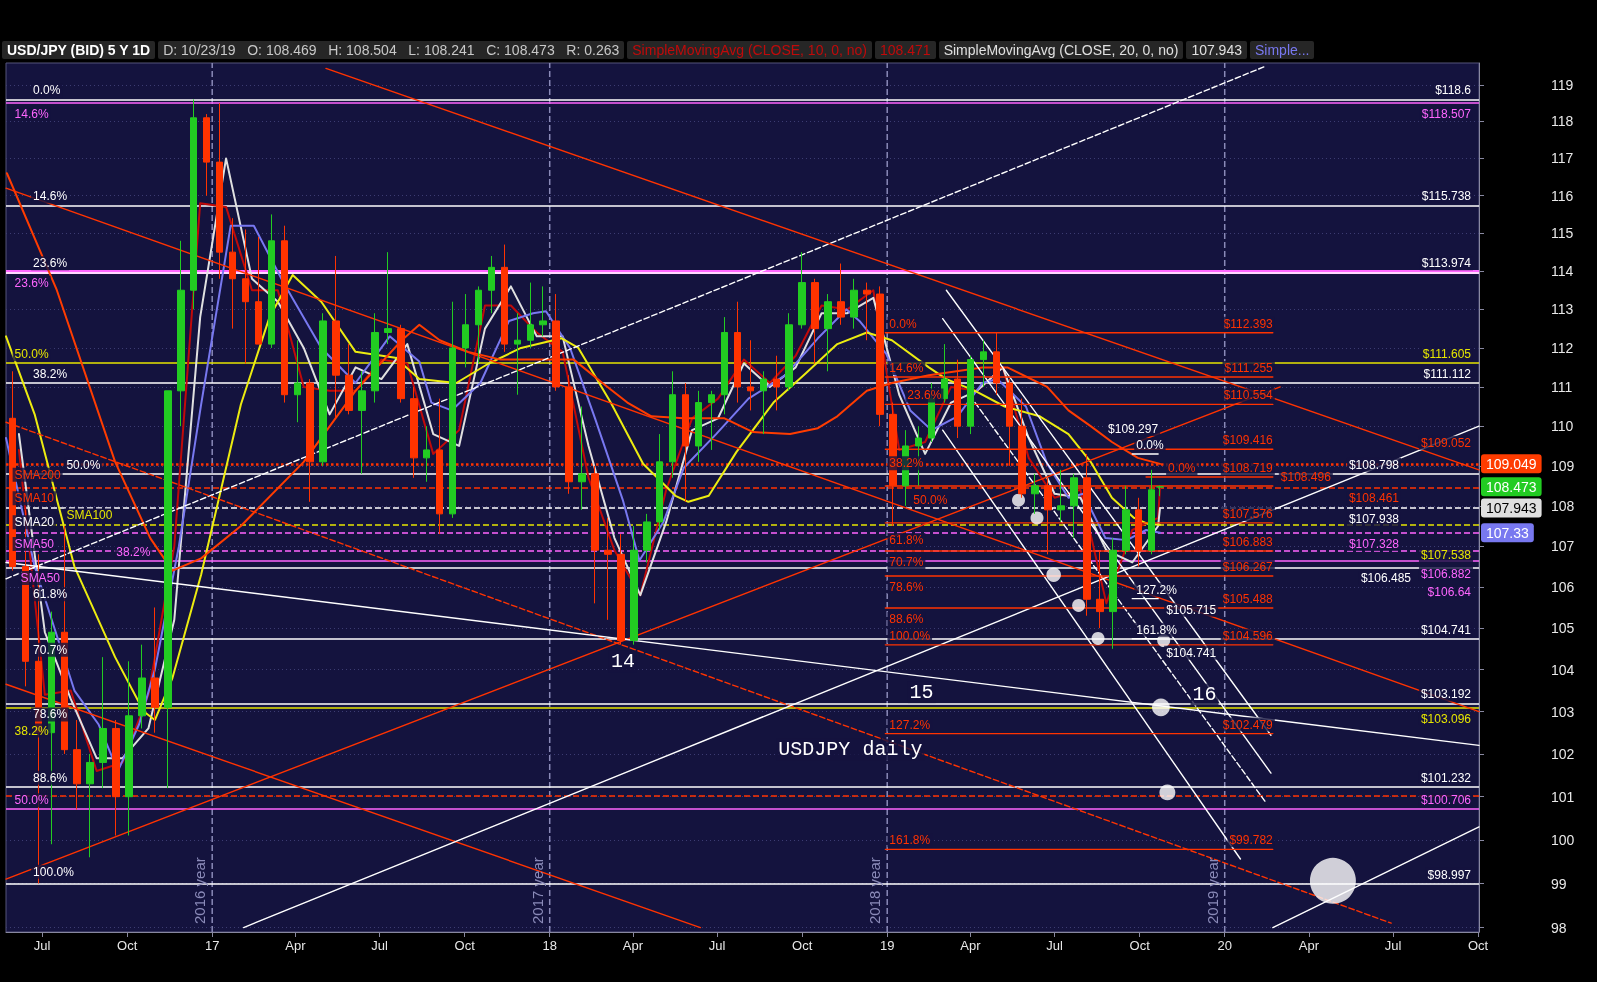 The width and height of the screenshot is (1597, 982). What do you see at coordinates (1191, 609) in the screenshot?
I see `data-label: $105.715` at bounding box center [1191, 609].